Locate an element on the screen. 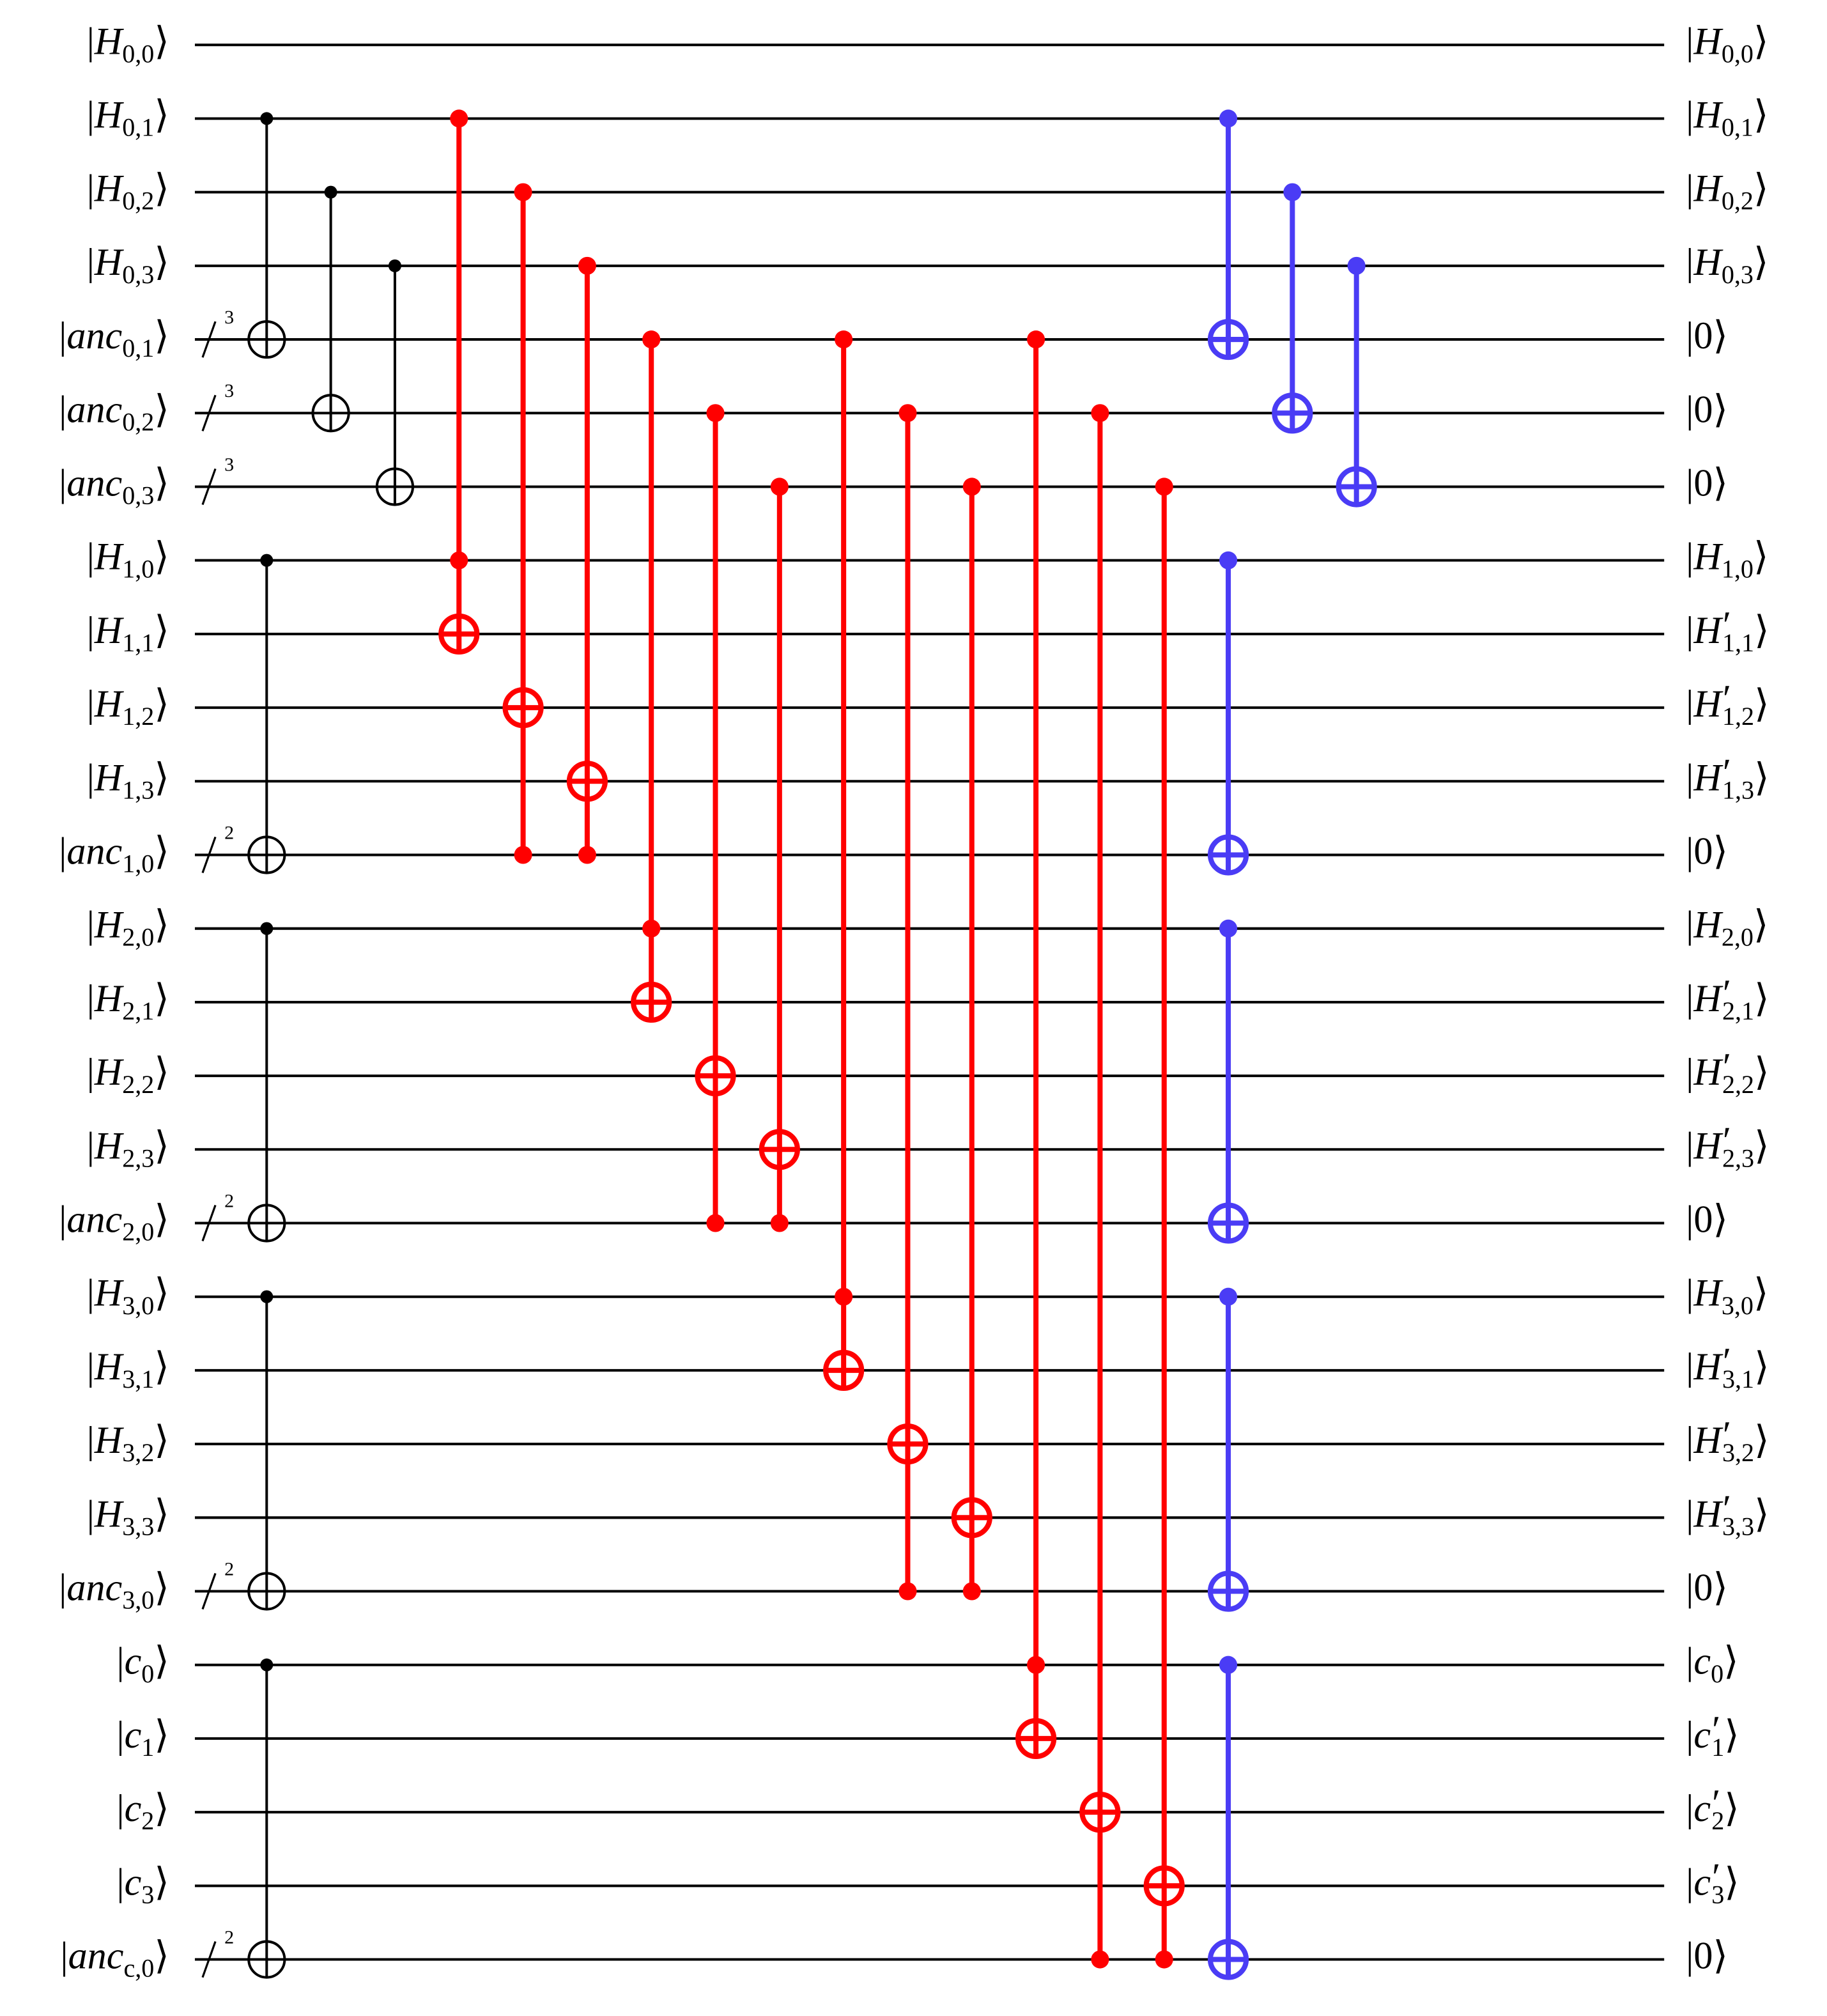 The width and height of the screenshot is (1827, 2016). subscript: 1 is located at coordinates (147, 1747).